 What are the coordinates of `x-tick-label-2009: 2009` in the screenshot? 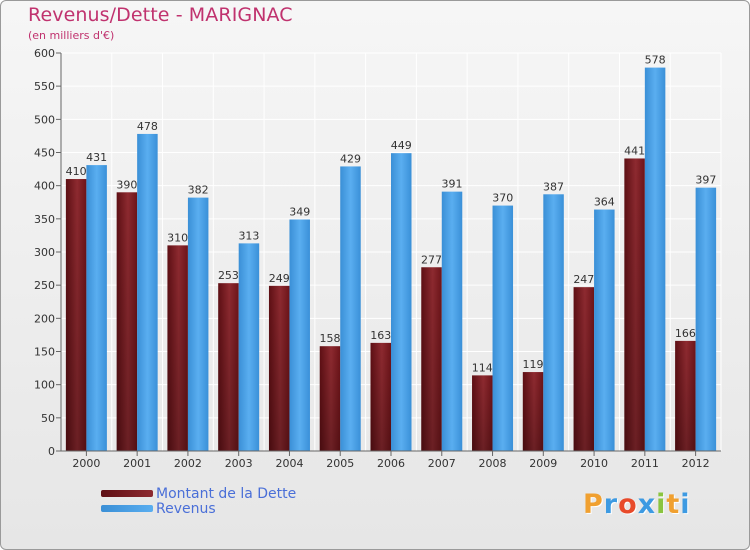 It's located at (543, 463).